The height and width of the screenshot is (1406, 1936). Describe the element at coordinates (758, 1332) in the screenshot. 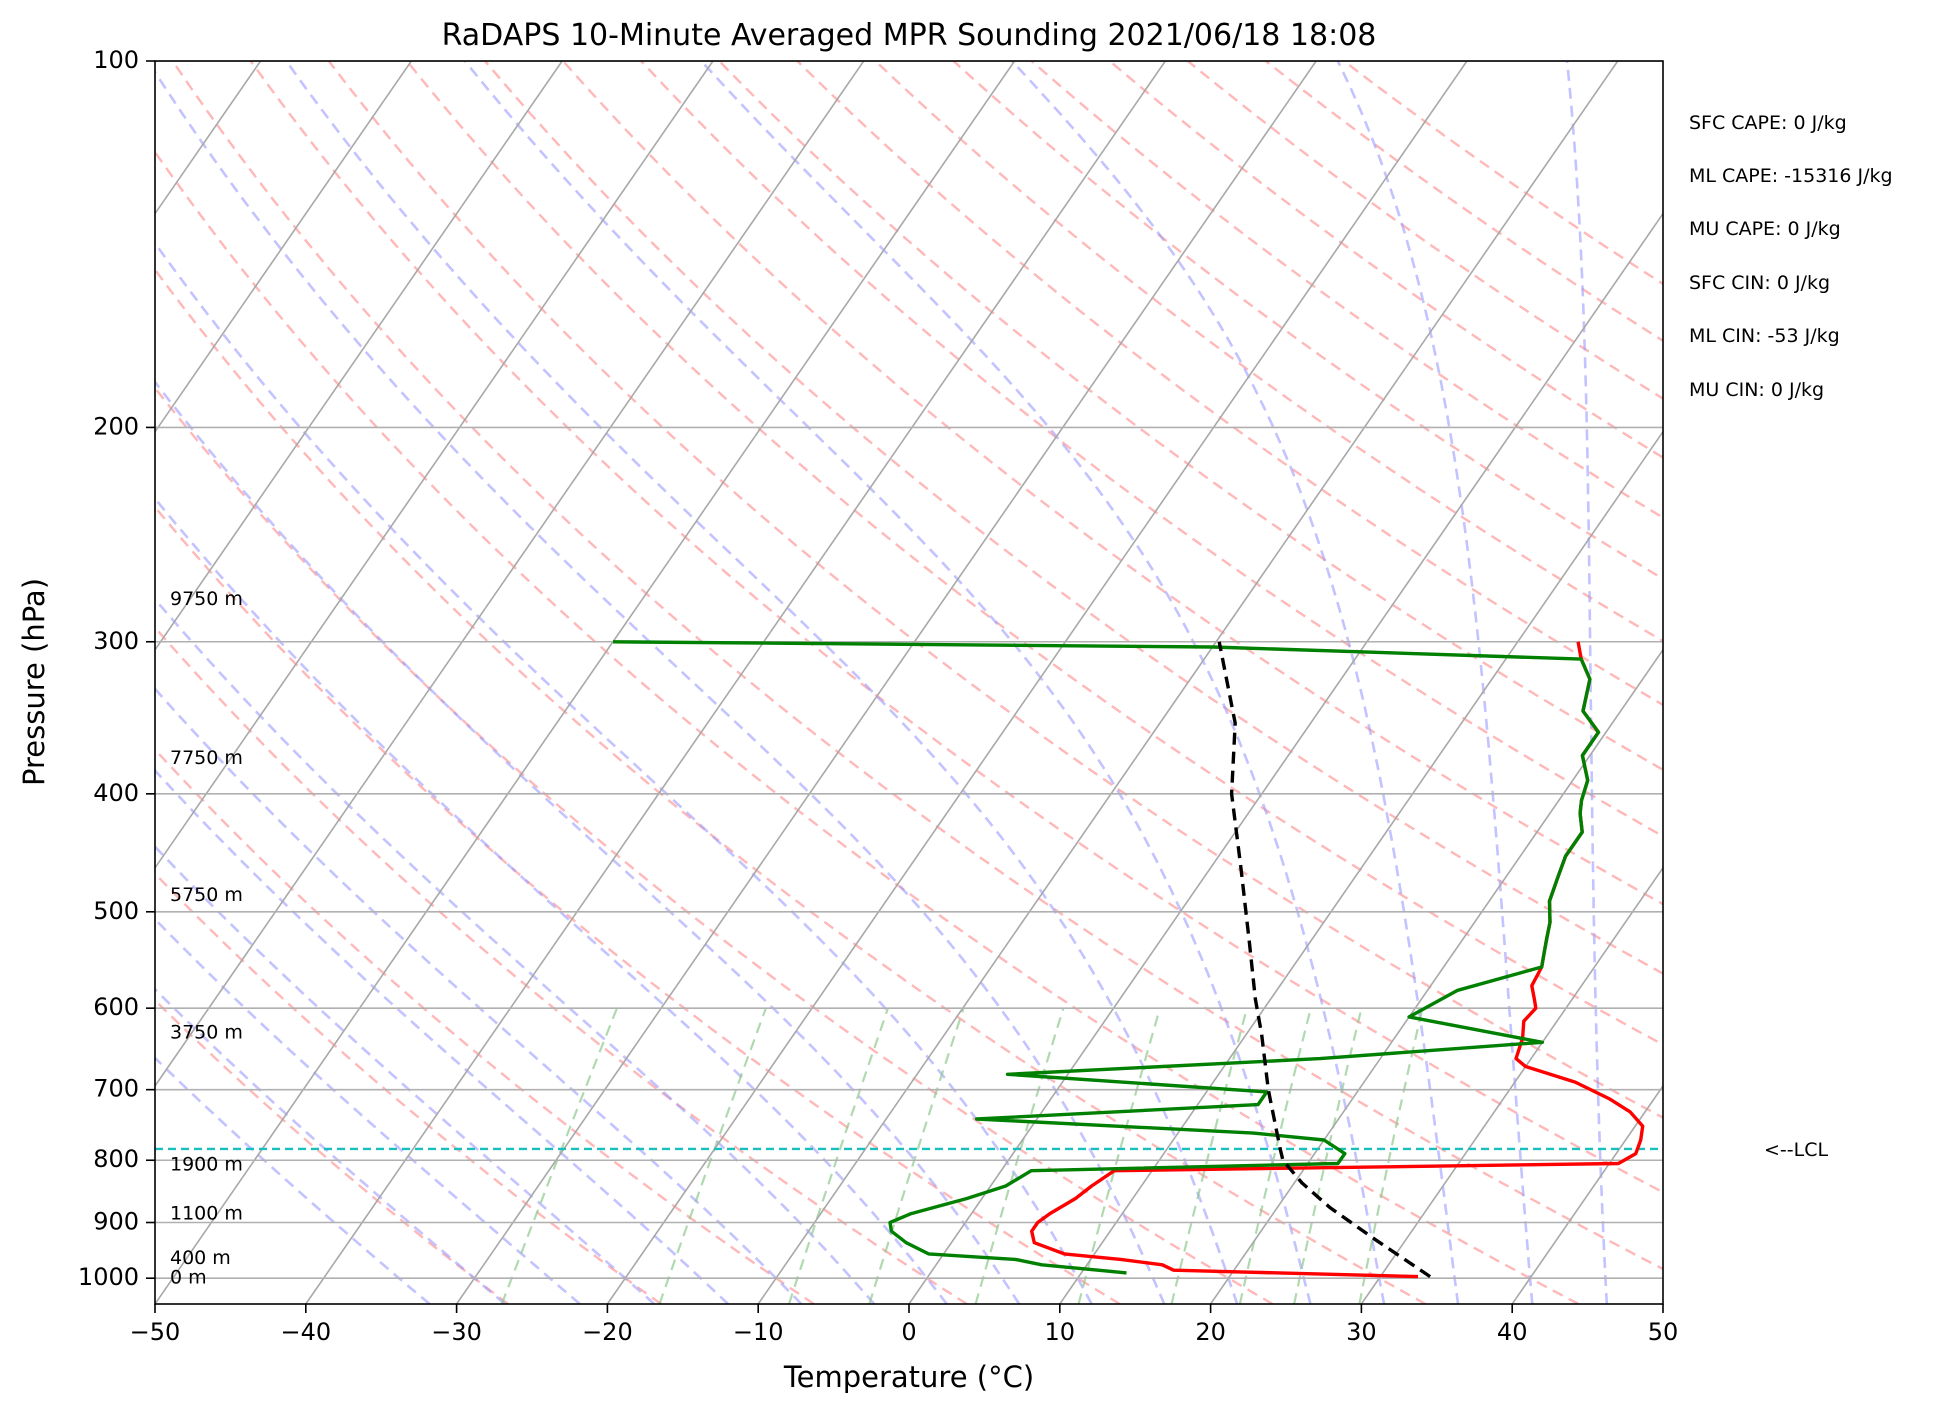

I see `x-tick-label: −10` at that location.